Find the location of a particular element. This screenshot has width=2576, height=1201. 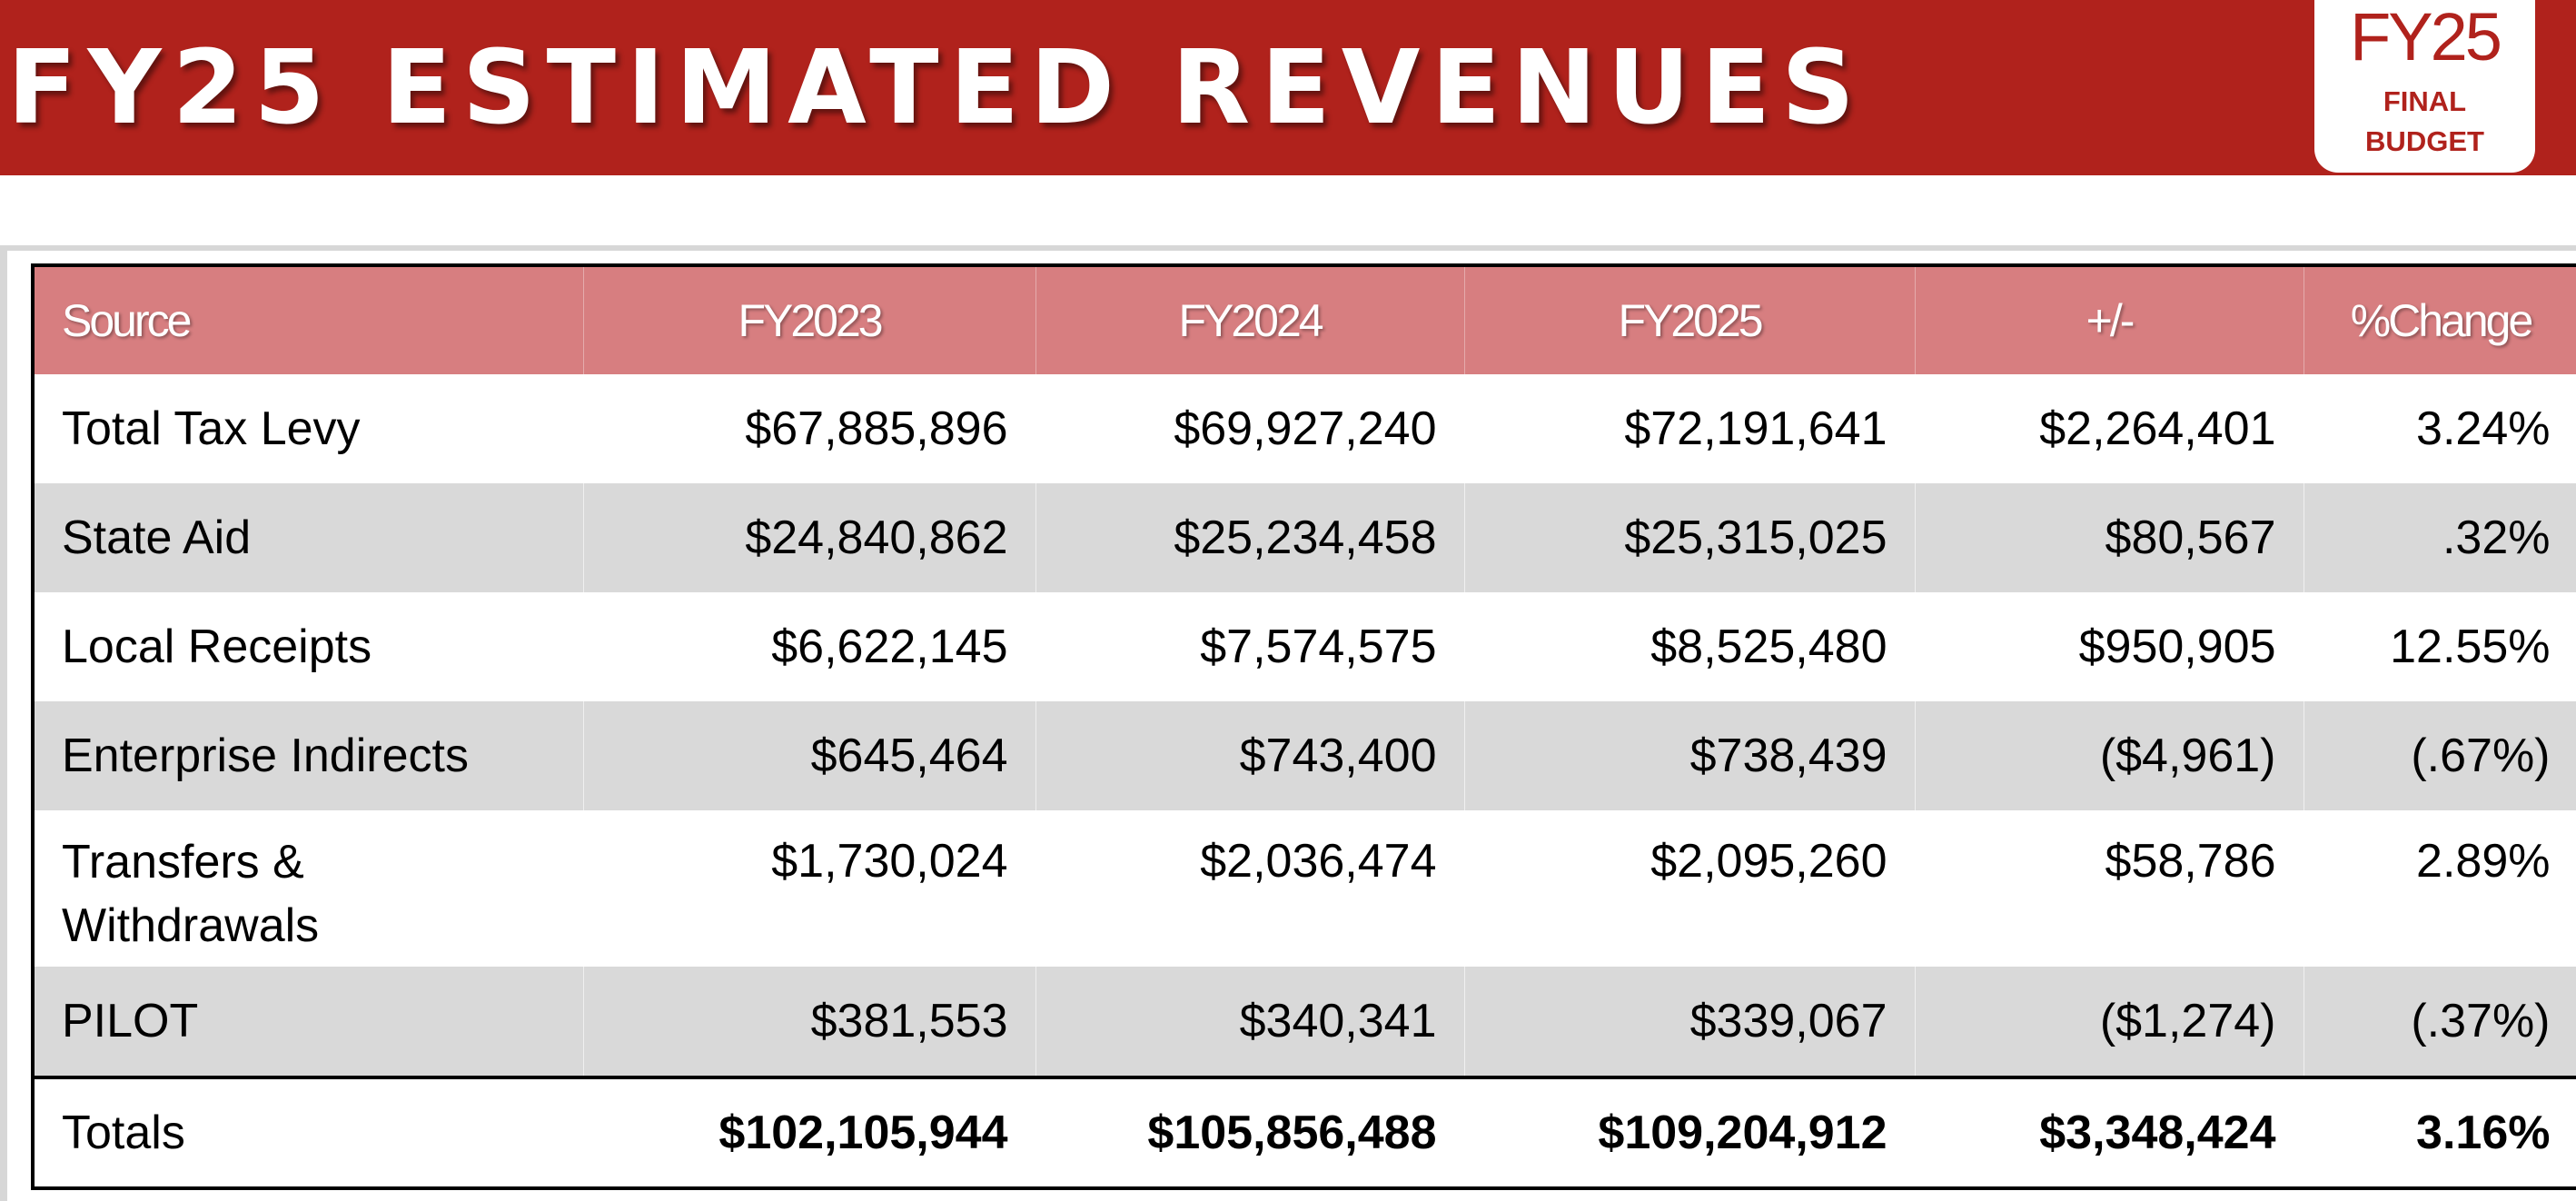

row-fy2025: $339,067 is located at coordinates (1690, 1022).